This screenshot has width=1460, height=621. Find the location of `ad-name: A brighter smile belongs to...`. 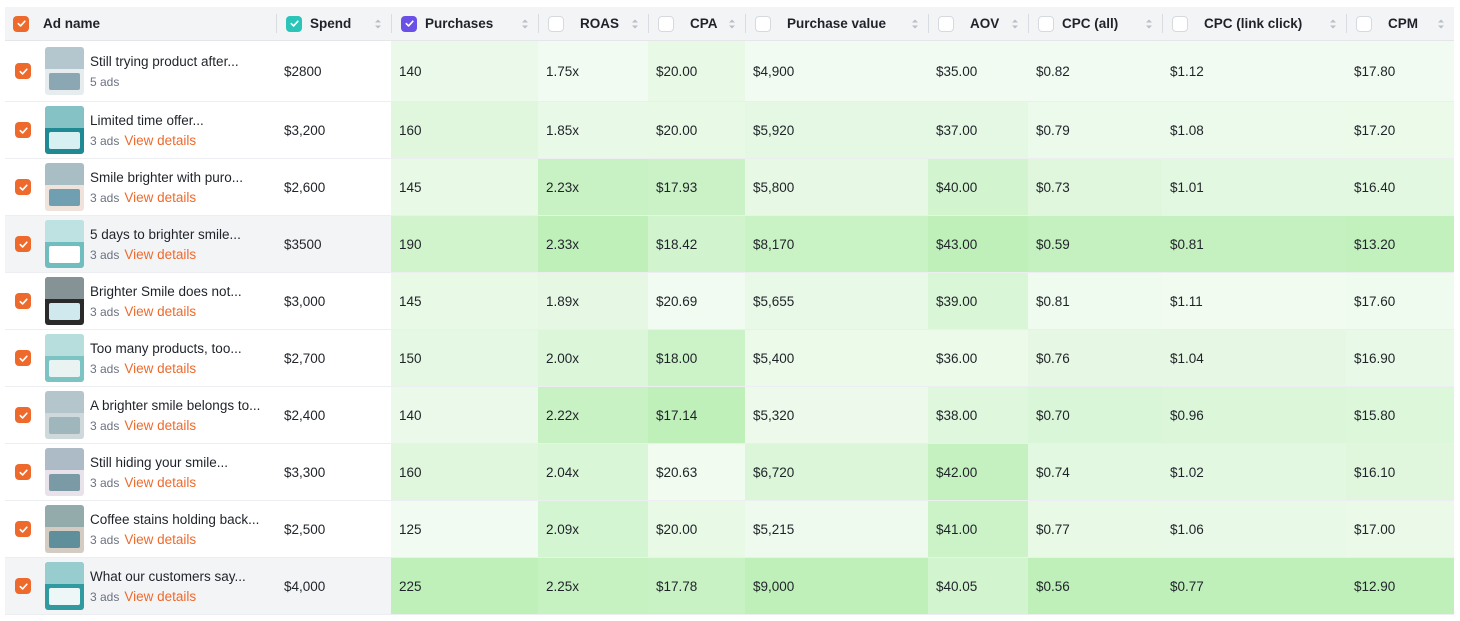

ad-name: A brighter smile belongs to... is located at coordinates (175, 405).